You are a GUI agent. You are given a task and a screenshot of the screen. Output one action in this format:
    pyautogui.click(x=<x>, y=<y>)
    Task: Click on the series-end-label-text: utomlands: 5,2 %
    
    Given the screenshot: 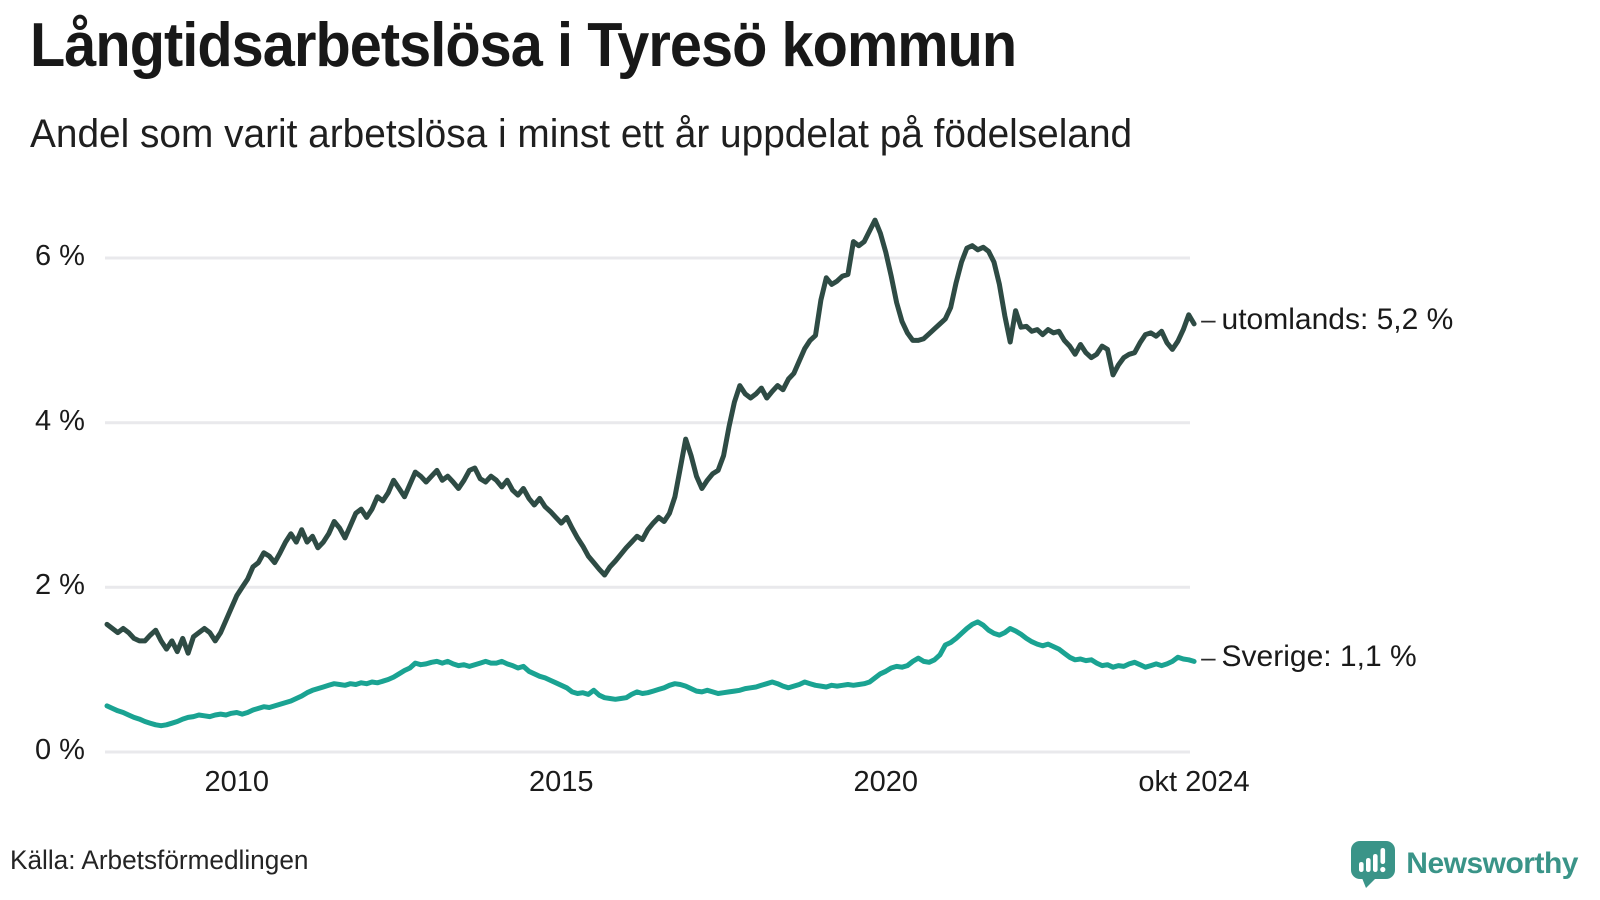 What is the action you would take?
    pyautogui.click(x=1337, y=319)
    